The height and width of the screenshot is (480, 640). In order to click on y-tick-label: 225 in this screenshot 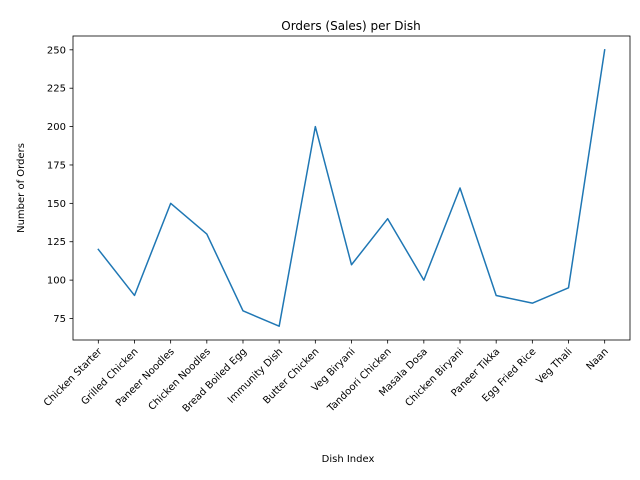, I will do `click(56, 89)`.